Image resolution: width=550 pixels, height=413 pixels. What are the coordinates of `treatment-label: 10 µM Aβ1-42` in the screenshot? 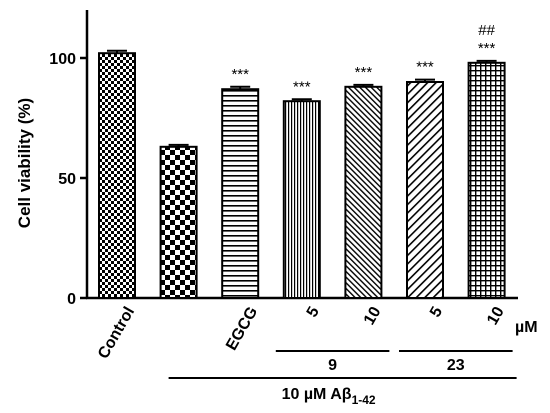 It's located at (329, 396).